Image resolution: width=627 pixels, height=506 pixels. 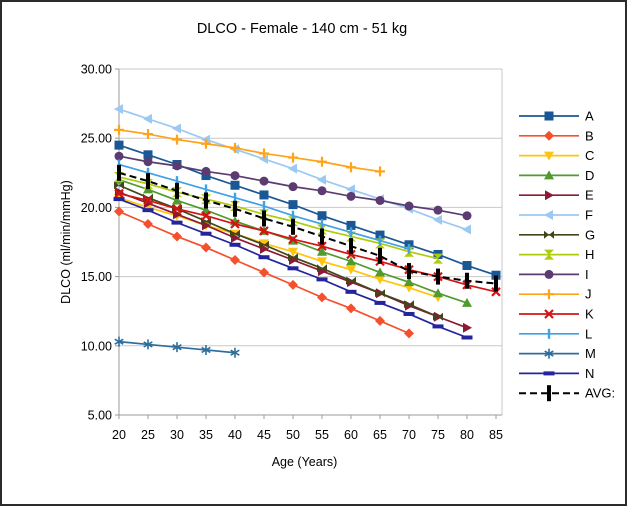 I want to click on series-line, so click(x=249, y=151).